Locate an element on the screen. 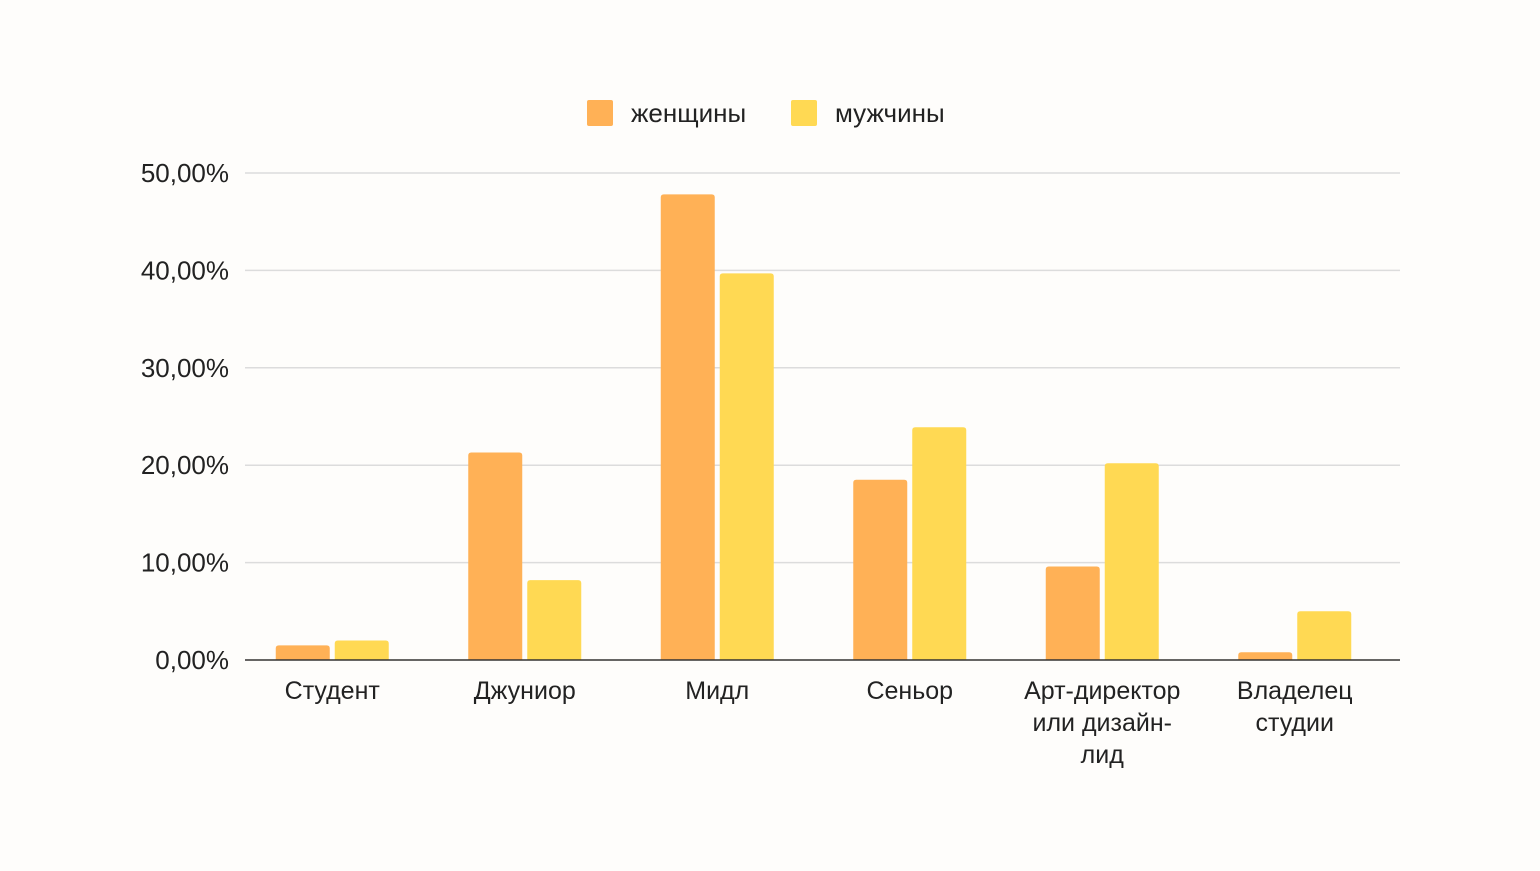  x-tick-label: Джуниор is located at coordinates (525, 691).